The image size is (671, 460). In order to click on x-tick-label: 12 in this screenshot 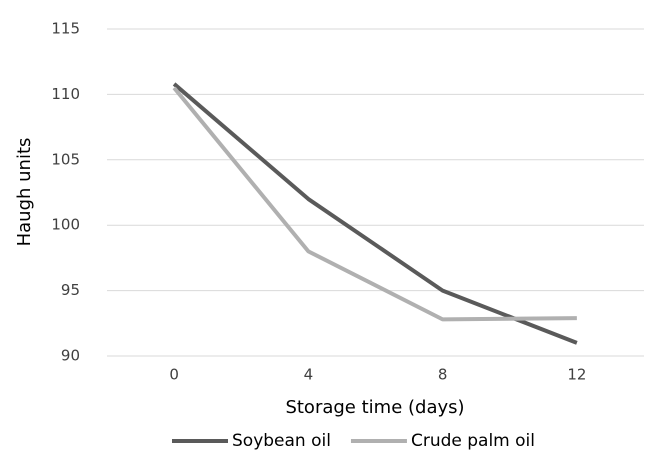, I will do `click(576, 375)`.